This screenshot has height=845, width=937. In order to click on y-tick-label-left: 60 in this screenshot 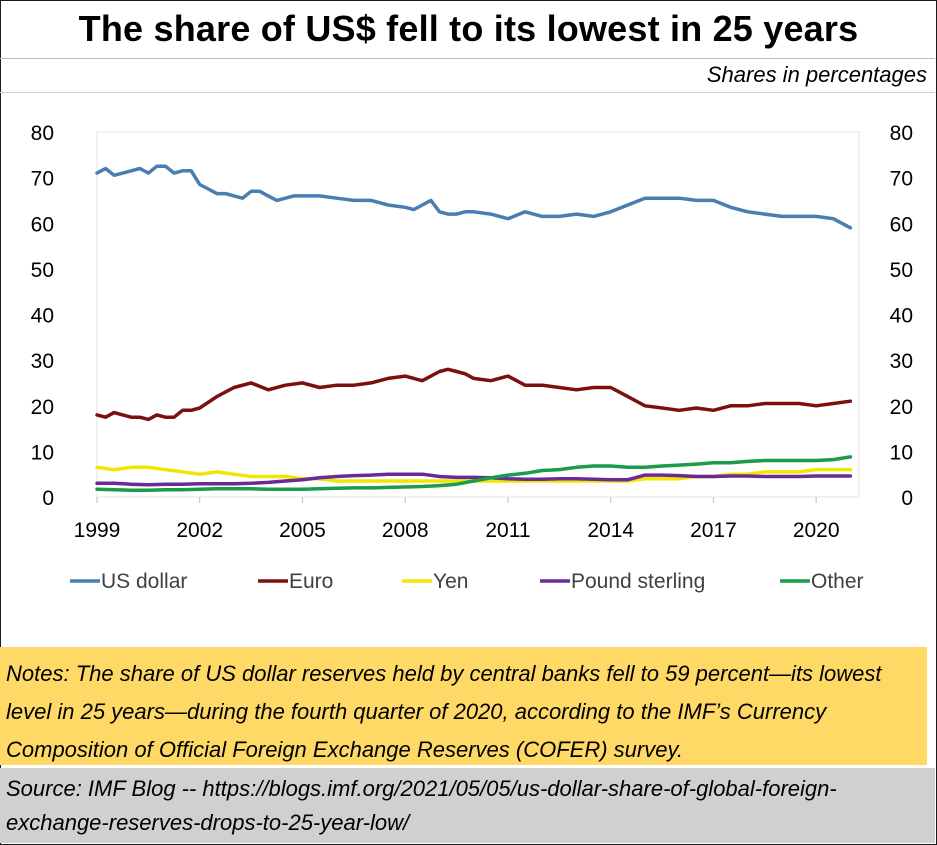, I will do `click(42, 224)`.